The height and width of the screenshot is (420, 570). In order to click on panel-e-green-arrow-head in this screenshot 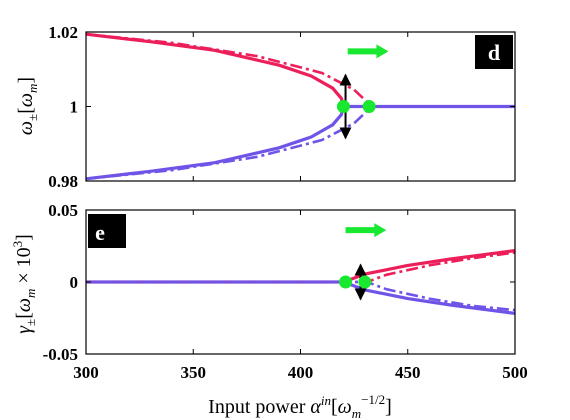, I will do `click(380, 230)`.